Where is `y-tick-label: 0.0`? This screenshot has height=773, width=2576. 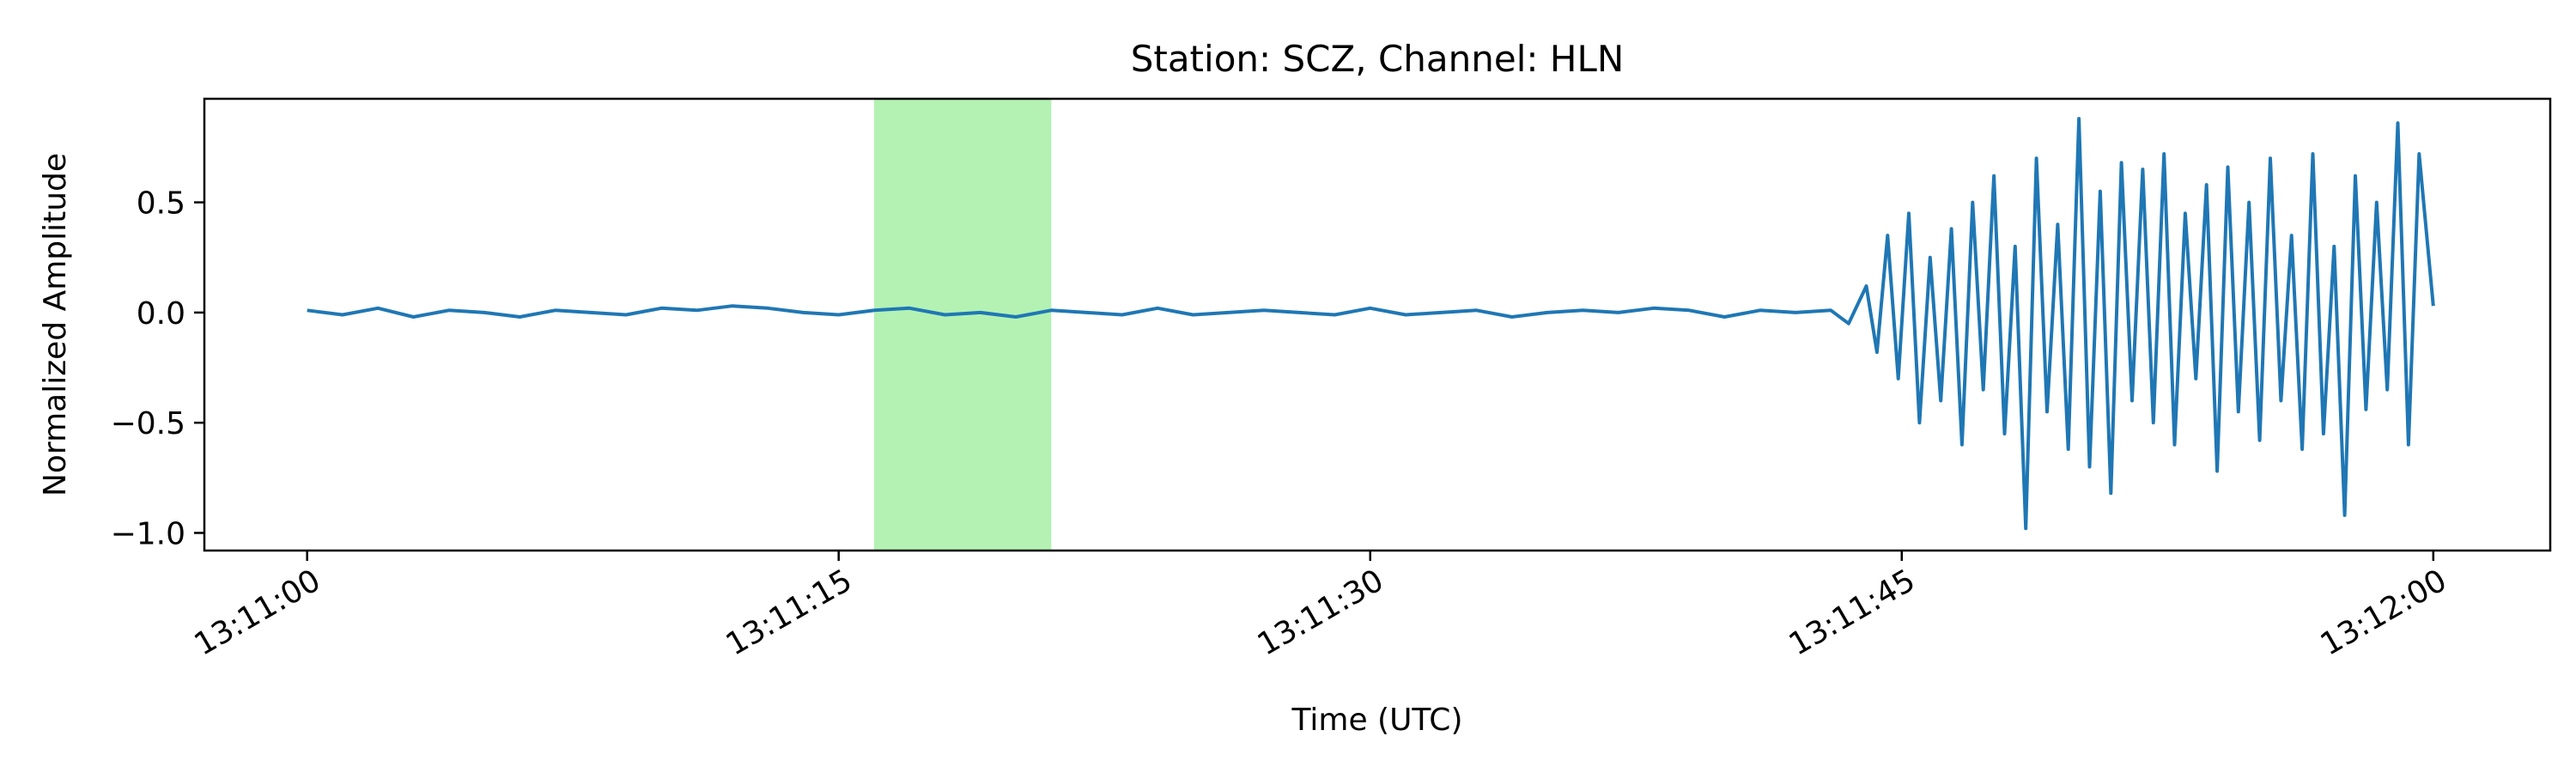 y-tick-label: 0.0 is located at coordinates (161, 314).